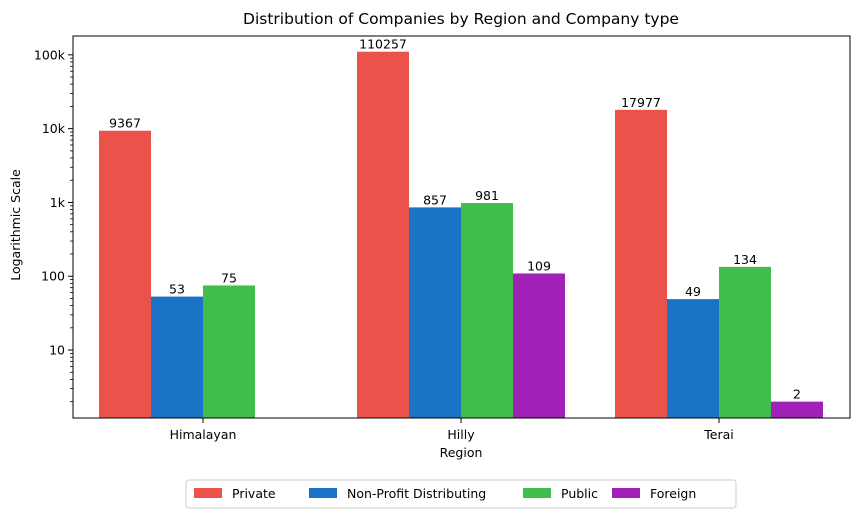 The width and height of the screenshot is (858, 517). I want to click on data-label: 75, so click(229, 277).